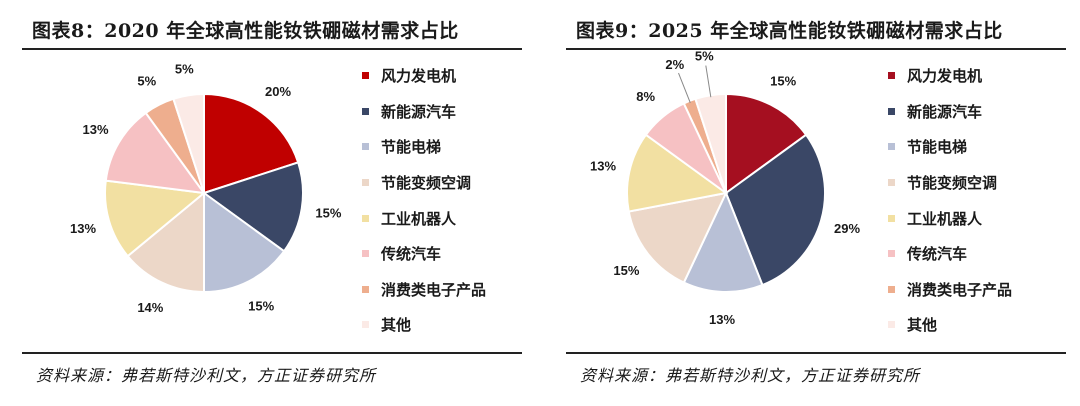  What do you see at coordinates (645, 96) in the screenshot?
I see `slice-percent-label: 8%` at bounding box center [645, 96].